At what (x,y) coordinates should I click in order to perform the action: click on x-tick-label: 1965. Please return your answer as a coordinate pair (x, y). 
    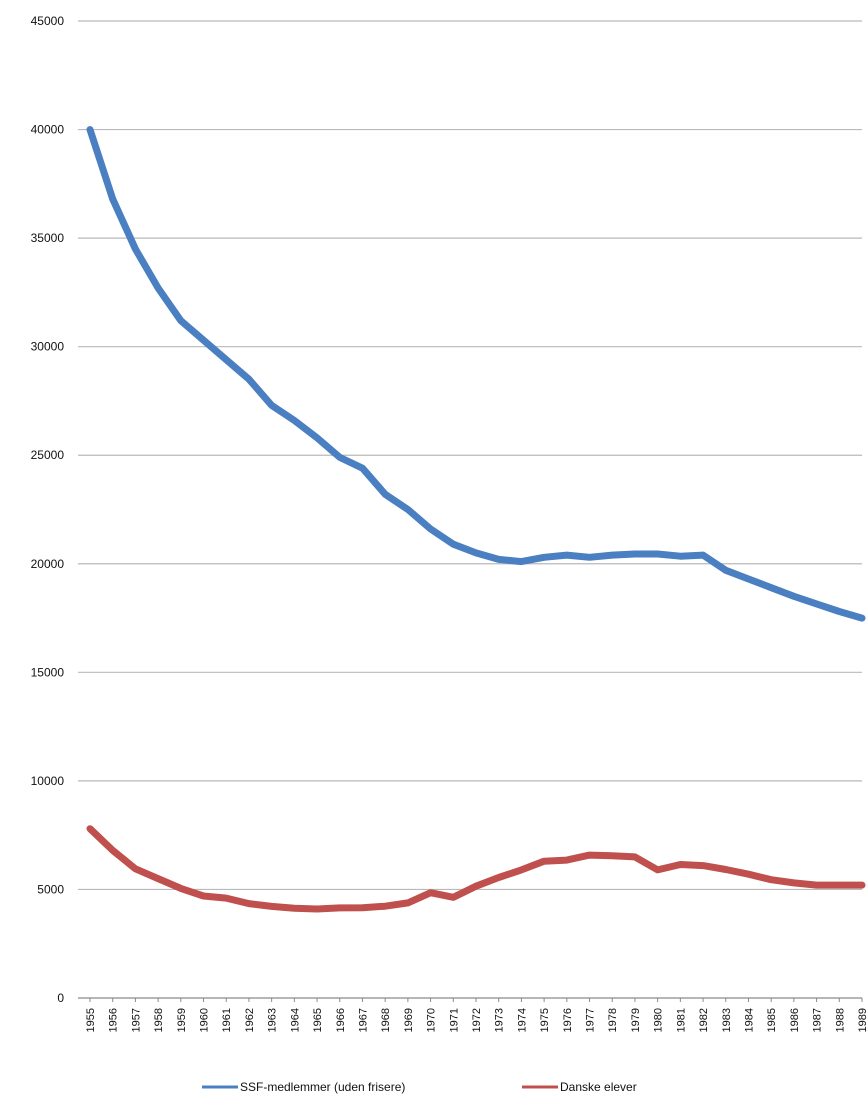
    Looking at the image, I should click on (318, 1020).